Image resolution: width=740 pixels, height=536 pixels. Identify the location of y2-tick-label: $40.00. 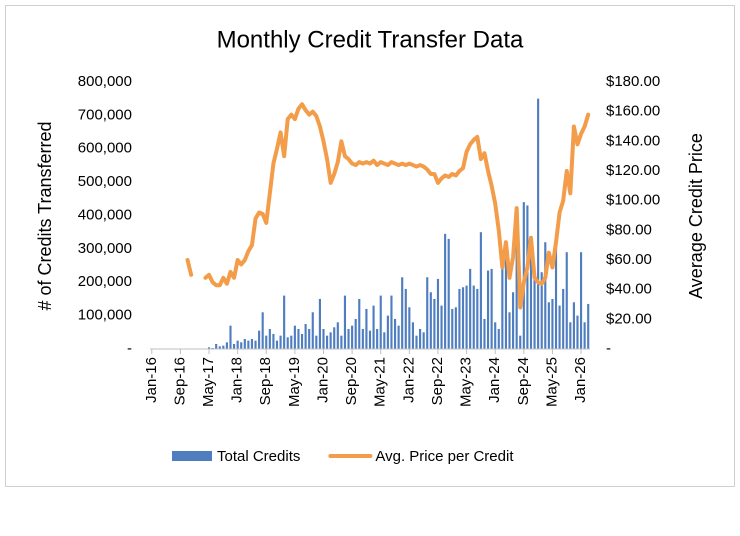
(629, 289).